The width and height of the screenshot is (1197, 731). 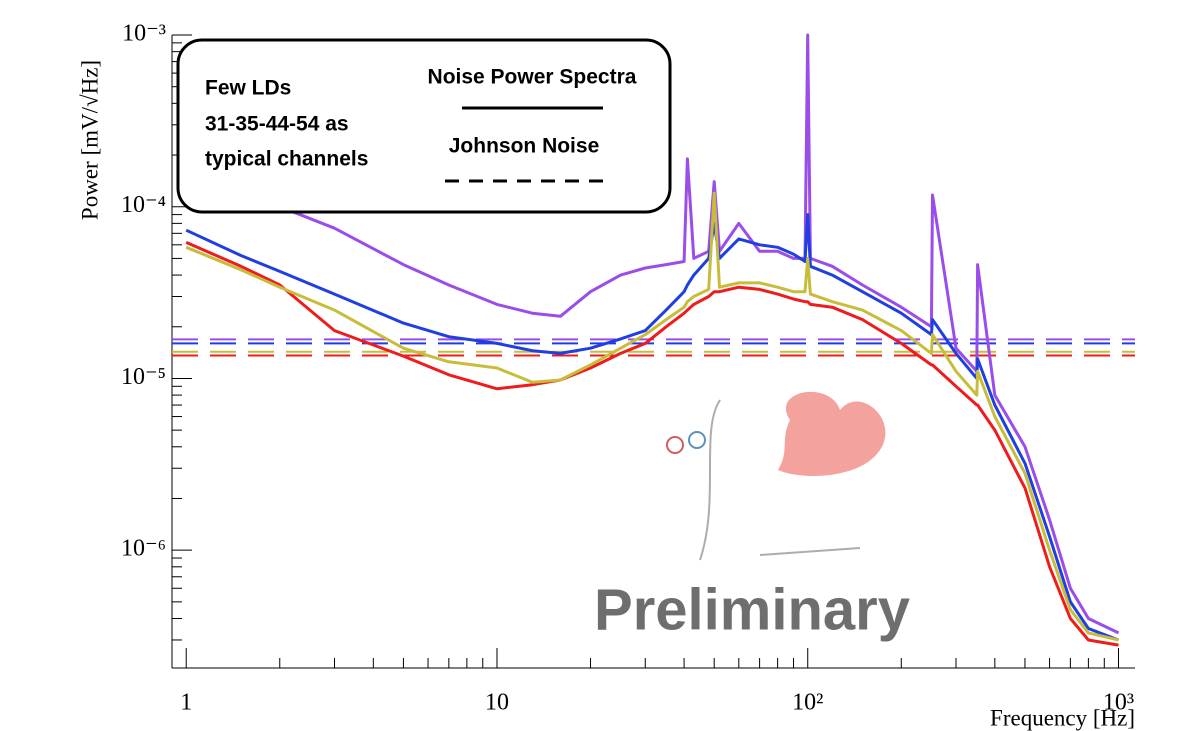 I want to click on logo-figure, so click(x=780, y=480).